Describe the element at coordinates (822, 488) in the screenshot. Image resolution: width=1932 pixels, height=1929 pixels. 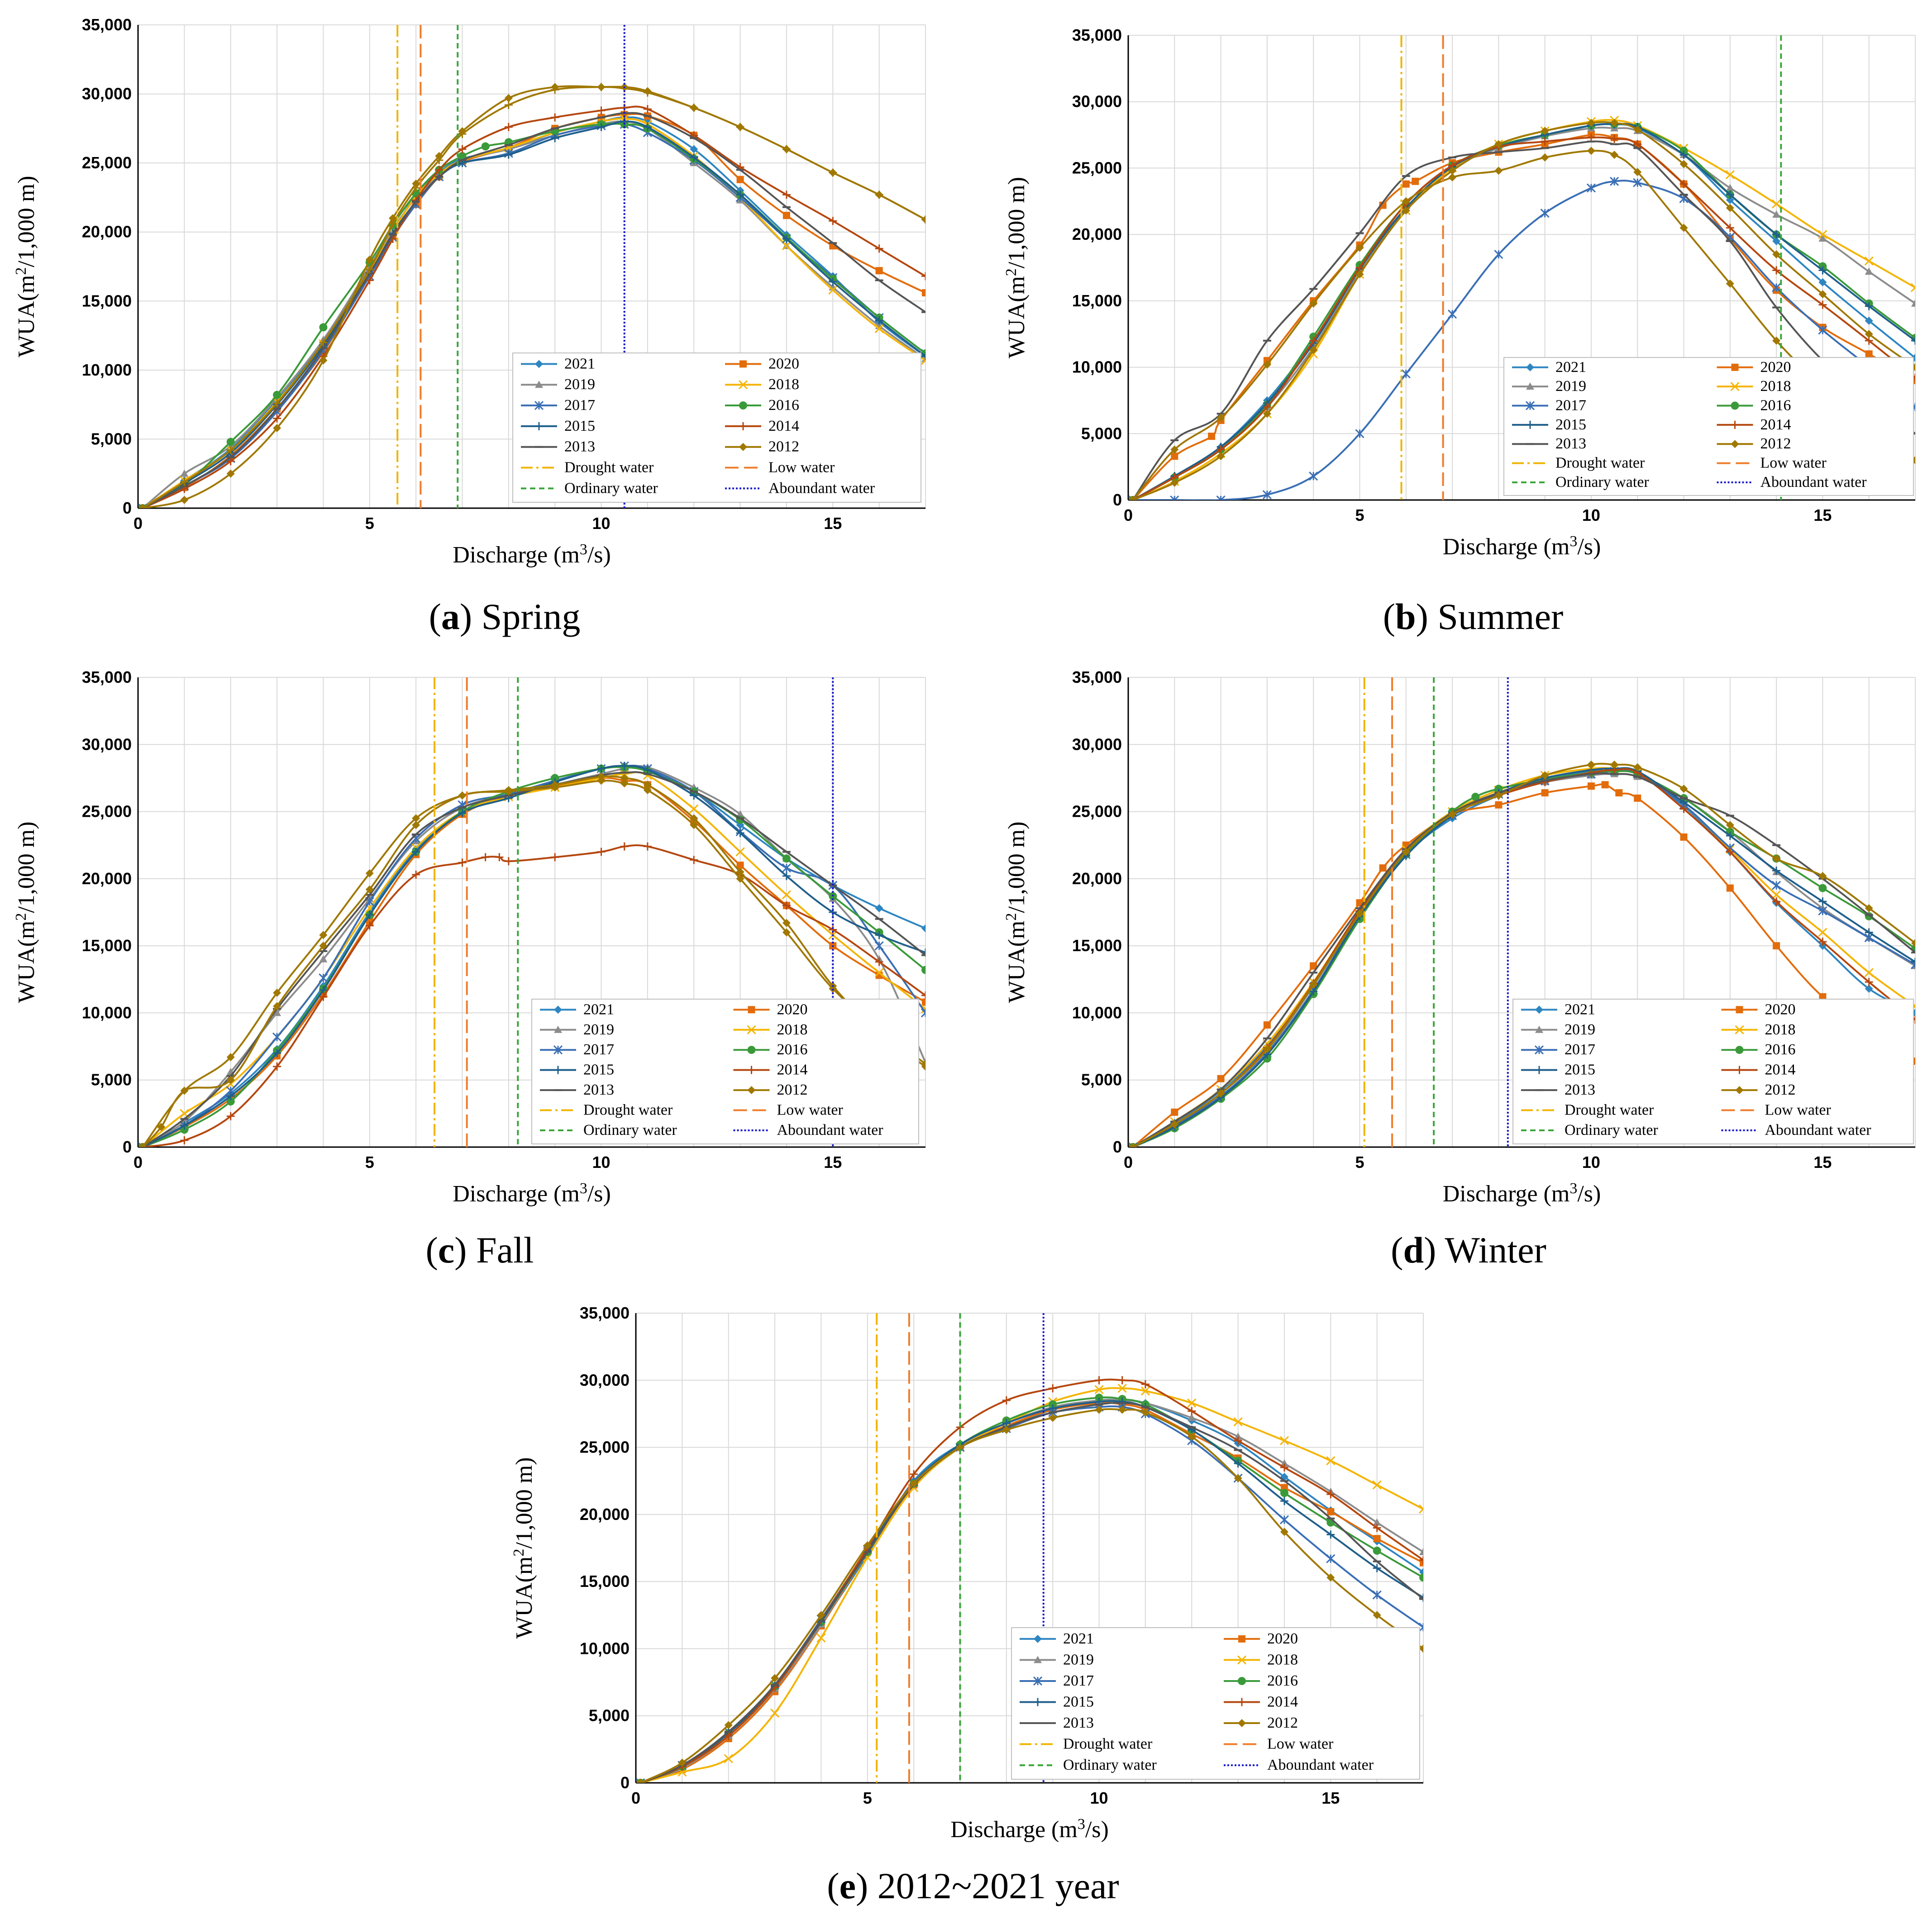
I see `legend-label: Aboundant water` at that location.